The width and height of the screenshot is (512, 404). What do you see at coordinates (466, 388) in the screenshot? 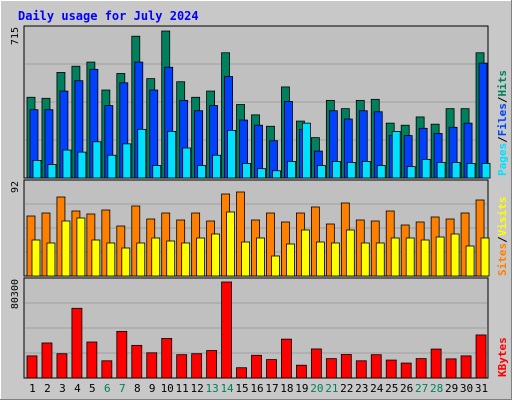
I see `x-tick-label-day-30: 30` at bounding box center [466, 388].